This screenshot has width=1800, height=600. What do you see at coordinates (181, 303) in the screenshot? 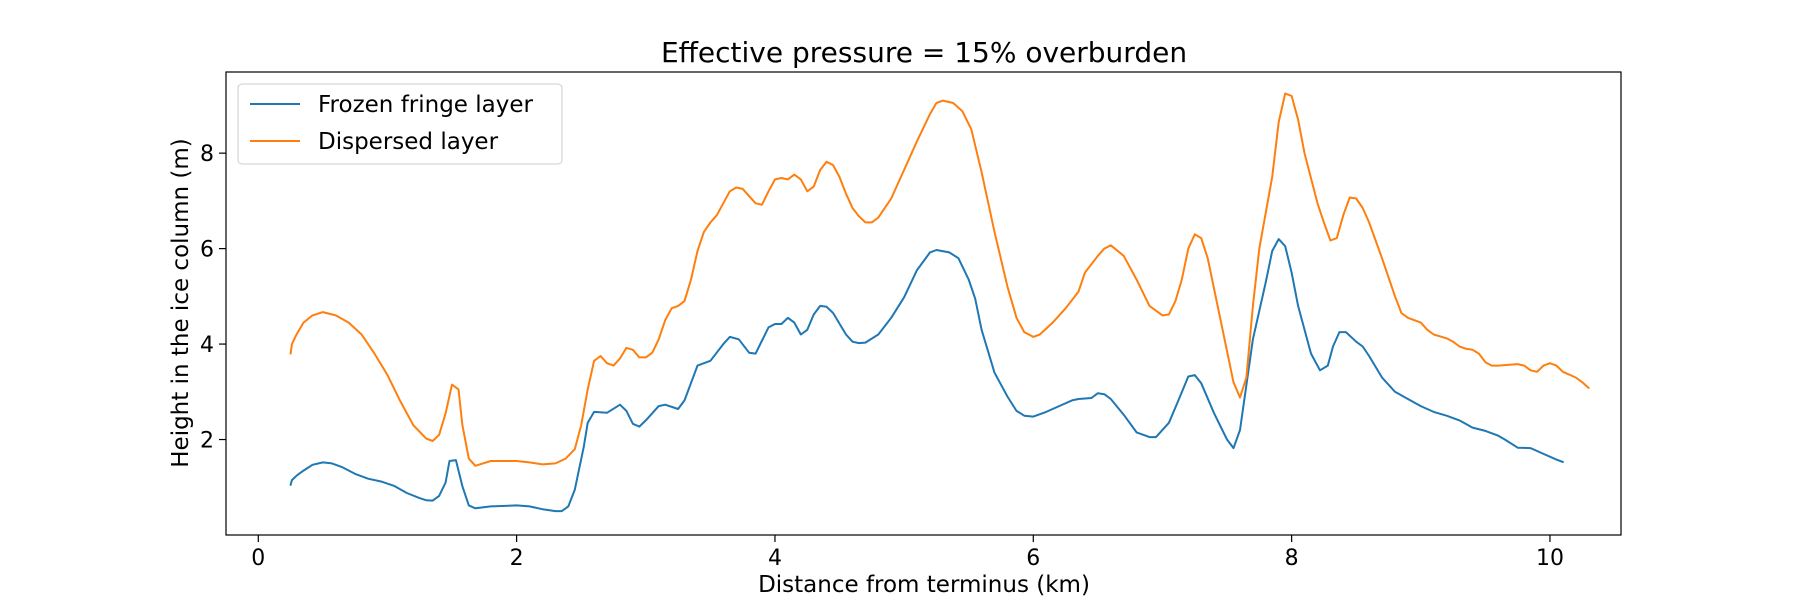
I see `y-axis-label: Height in the ice column (m)` at bounding box center [181, 303].